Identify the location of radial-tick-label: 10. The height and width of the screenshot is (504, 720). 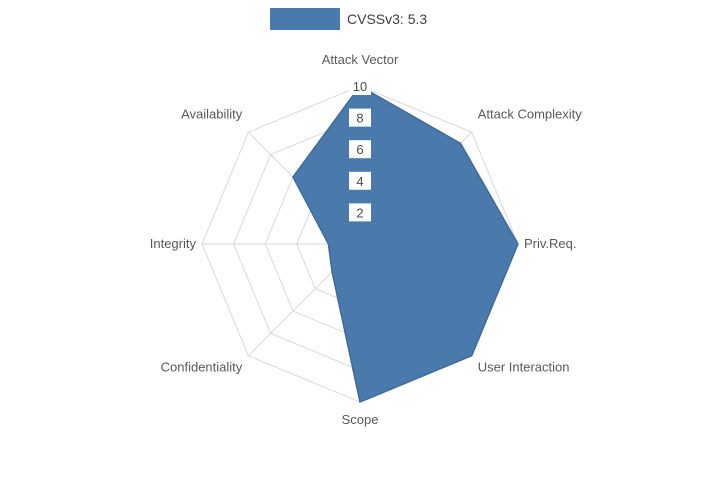
(360, 86).